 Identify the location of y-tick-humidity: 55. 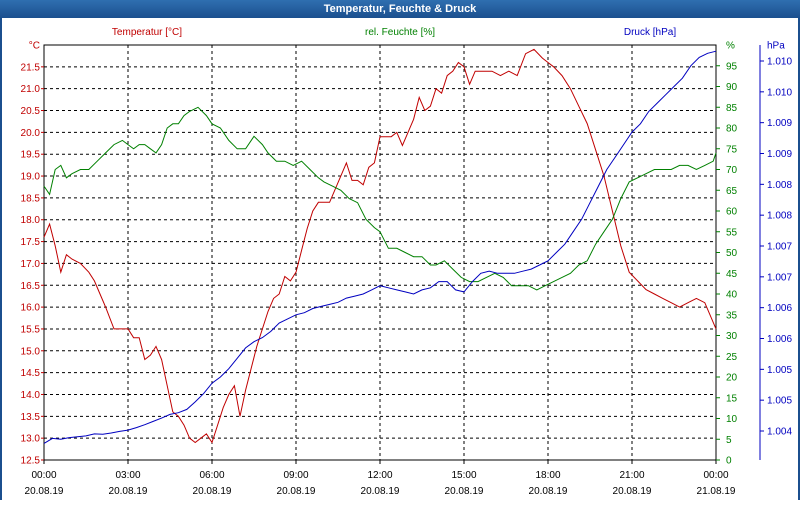
(732, 232).